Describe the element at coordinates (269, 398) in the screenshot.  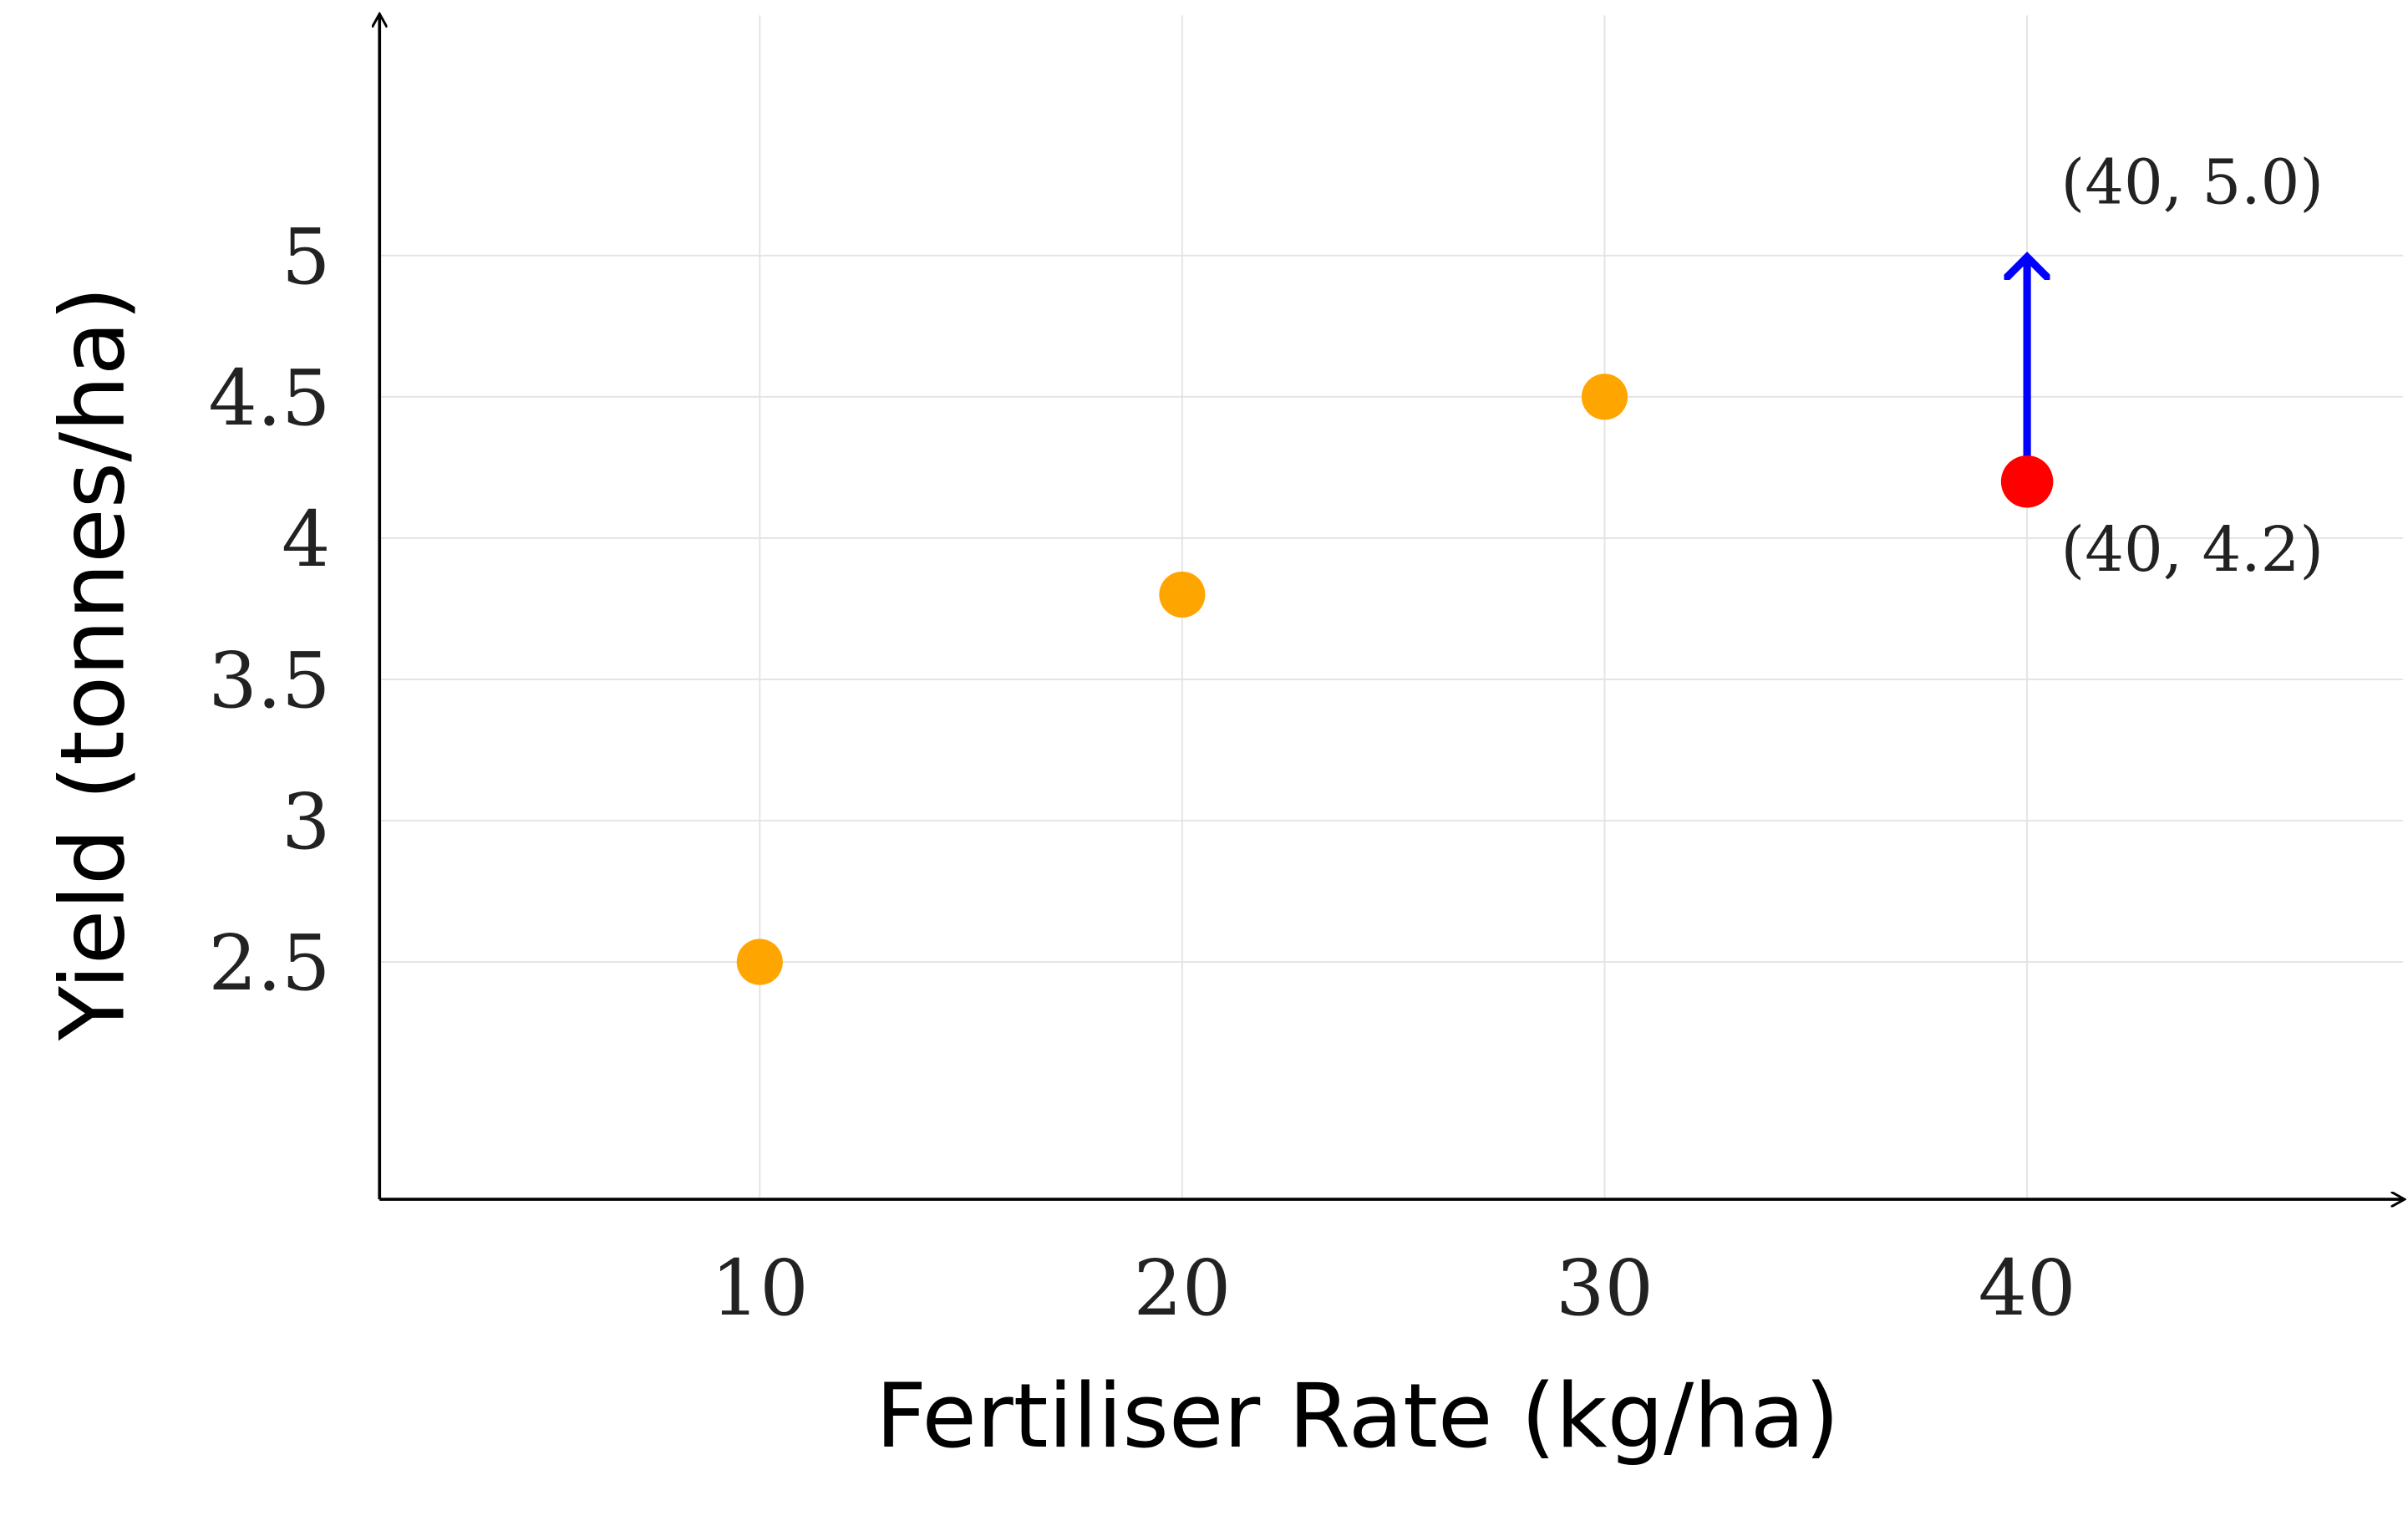
I see `y-tick-label: 4.5` at that location.